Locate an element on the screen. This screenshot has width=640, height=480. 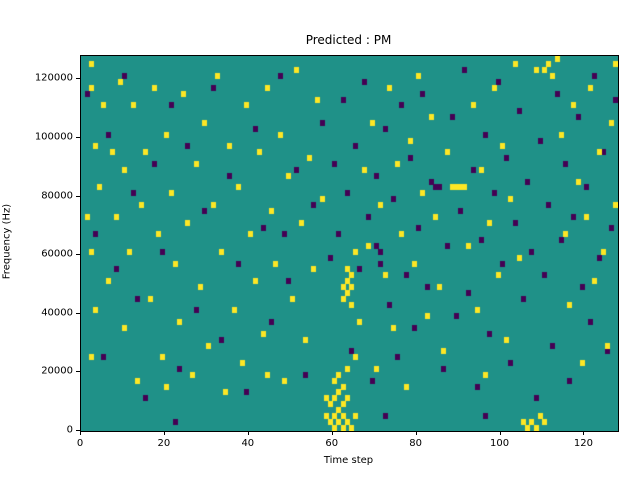
x-tick-label: 120 is located at coordinates (583, 443).